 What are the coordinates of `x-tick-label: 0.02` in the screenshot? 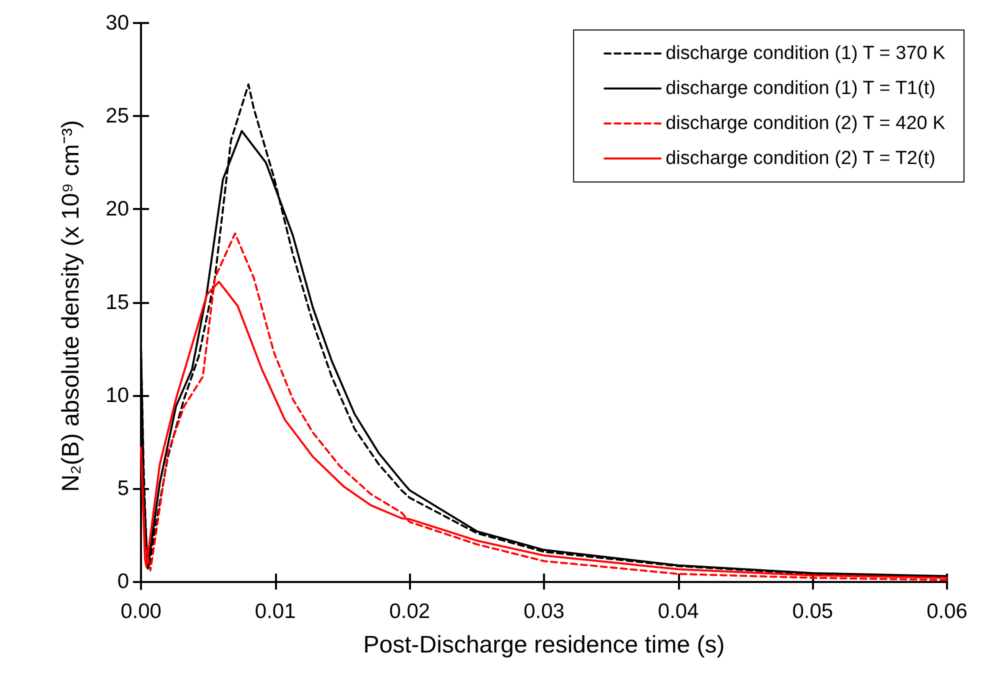 It's located at (409, 611).